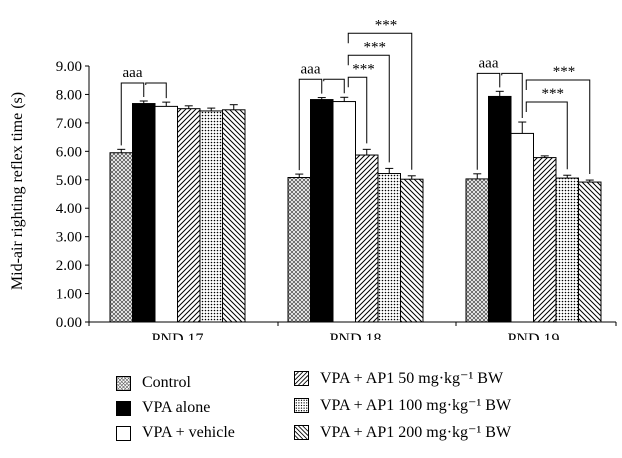  I want to click on legend-label: VPA + AP1 50 mg·kg⁻¹ BW, so click(412, 378).